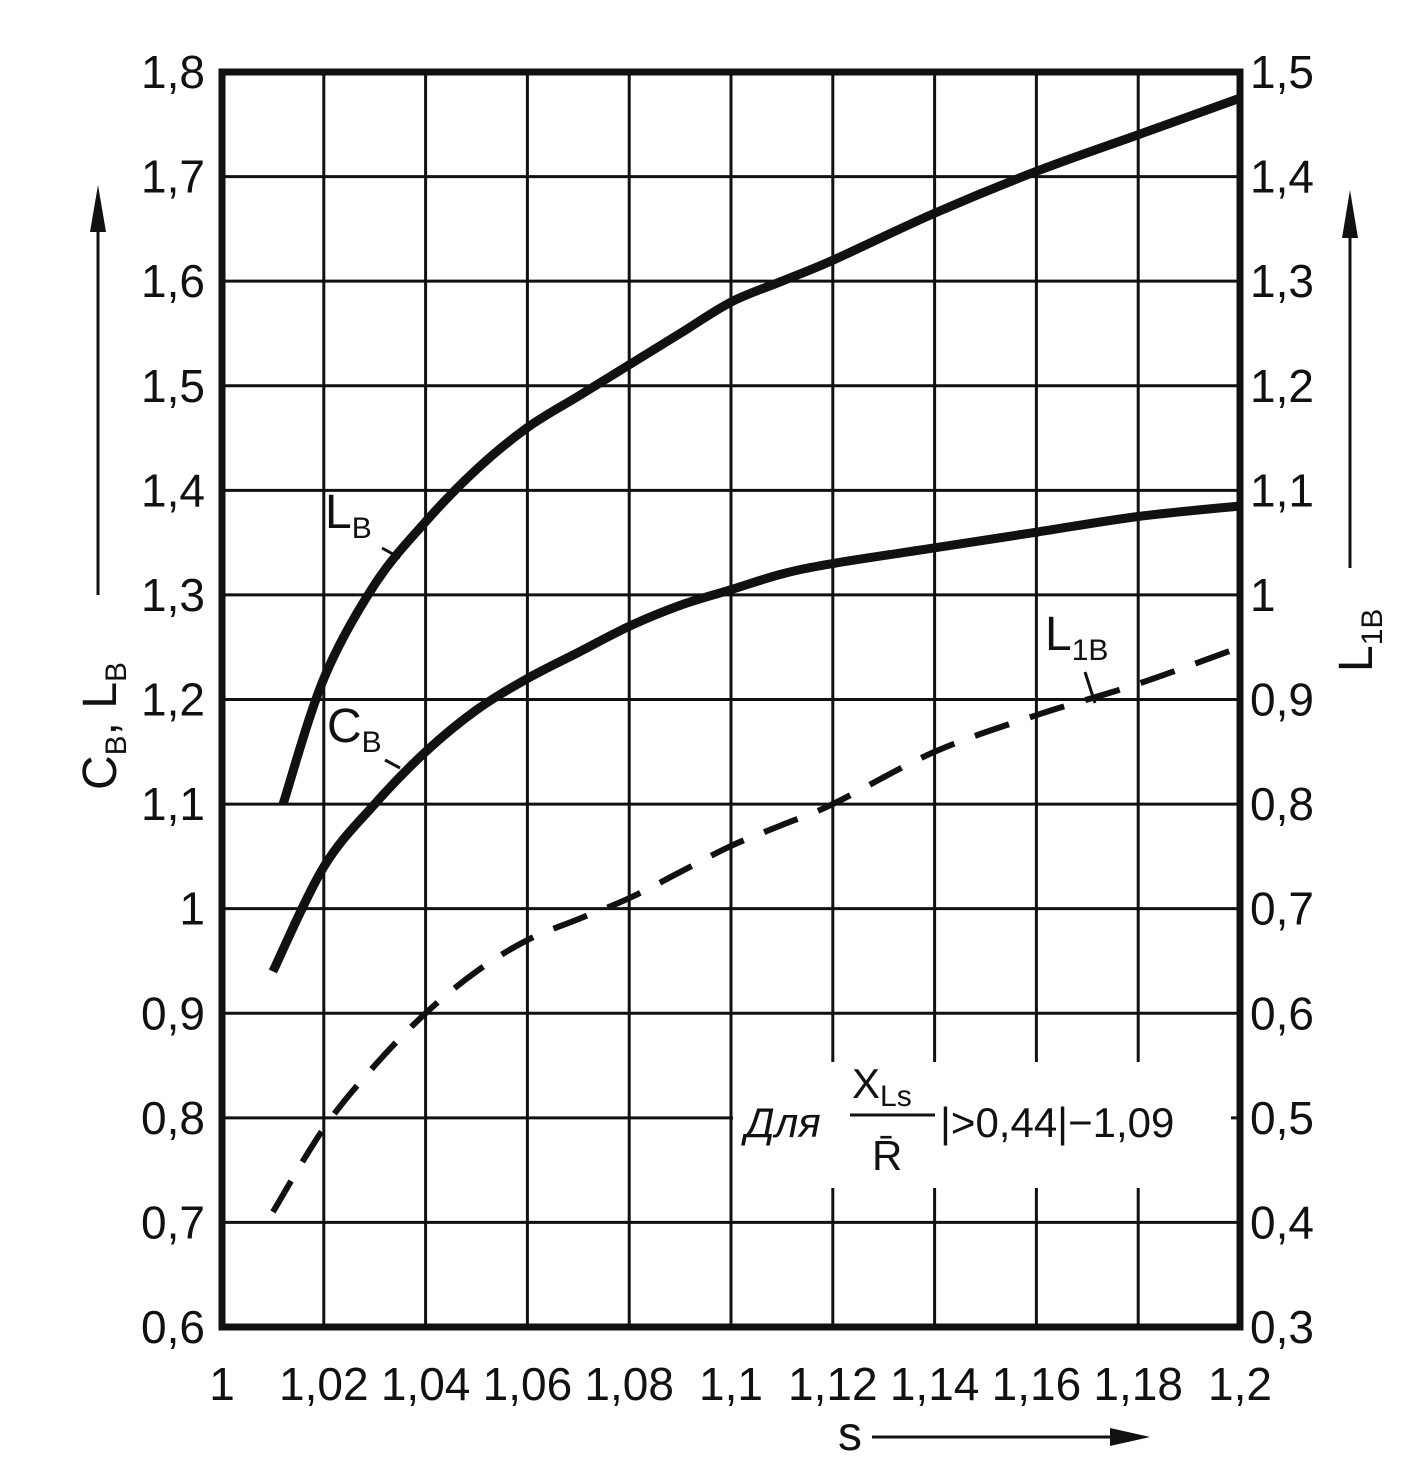 Image resolution: width=1417 pixels, height=1463 pixels. What do you see at coordinates (354, 729) in the screenshot?
I see `series-label-cb: CB` at bounding box center [354, 729].